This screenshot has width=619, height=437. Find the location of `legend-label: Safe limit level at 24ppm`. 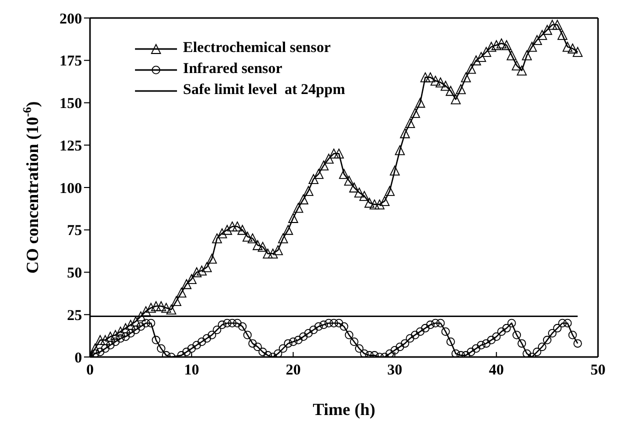

legend-label: Safe limit level at 24ppm is located at coordinates (264, 90).